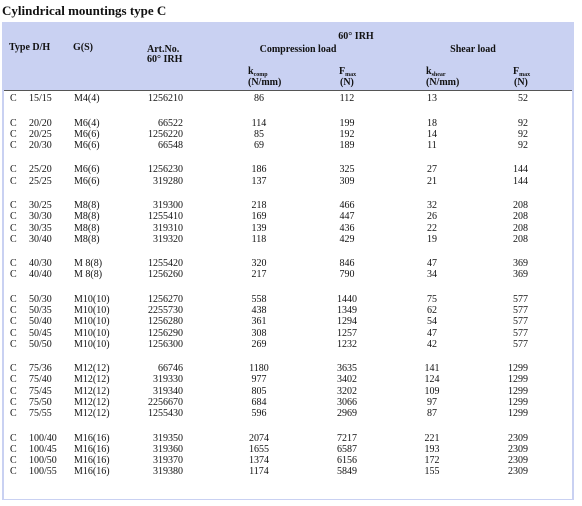 This screenshot has width=582, height=506. Describe the element at coordinates (347, 402) in the screenshot. I see `f-max-comp: 3066` at that location.